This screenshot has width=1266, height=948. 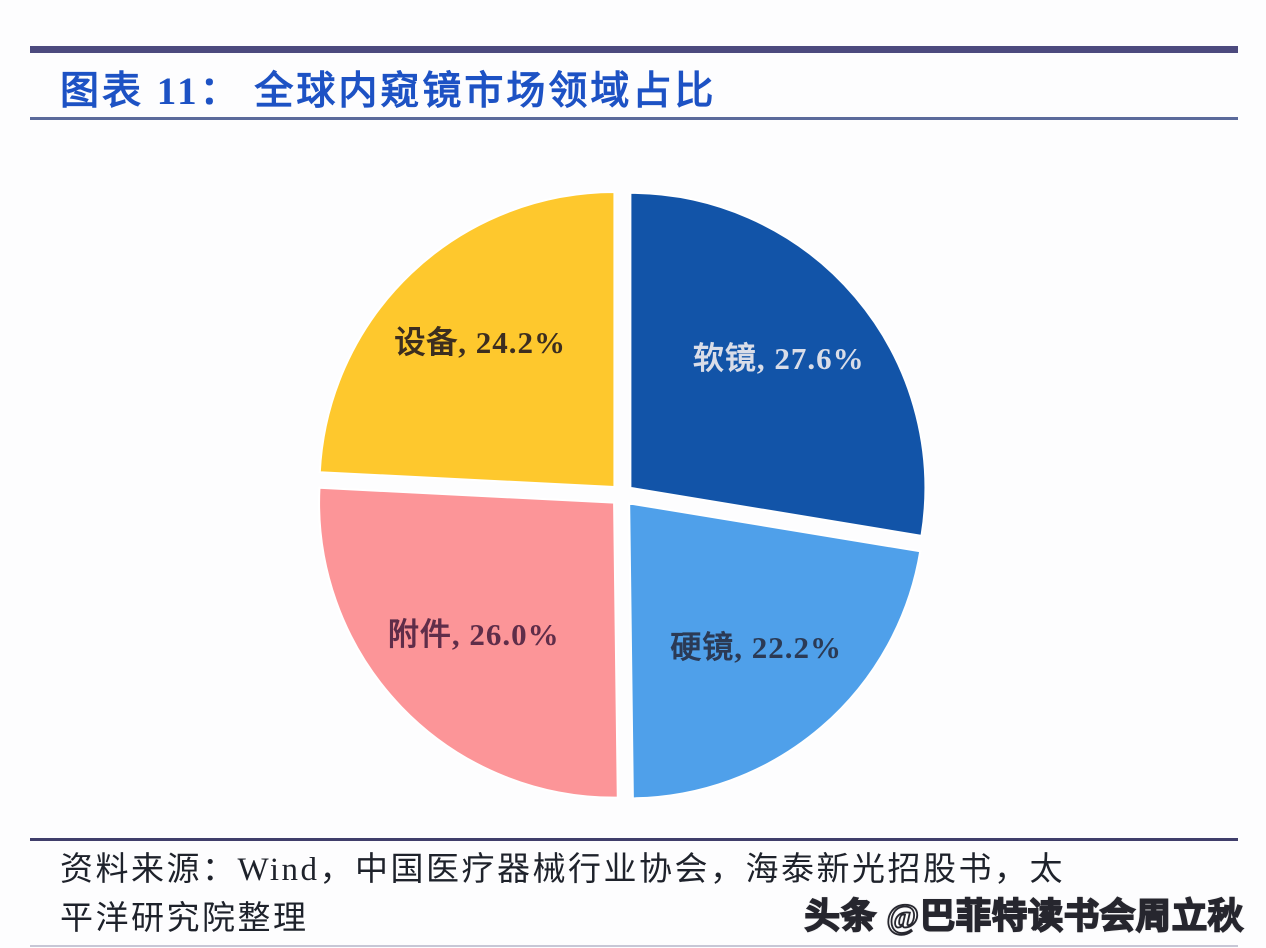 What do you see at coordinates (1024, 916) in the screenshot?
I see `watermark: 头条 @巴菲特读书会周立秋` at bounding box center [1024, 916].